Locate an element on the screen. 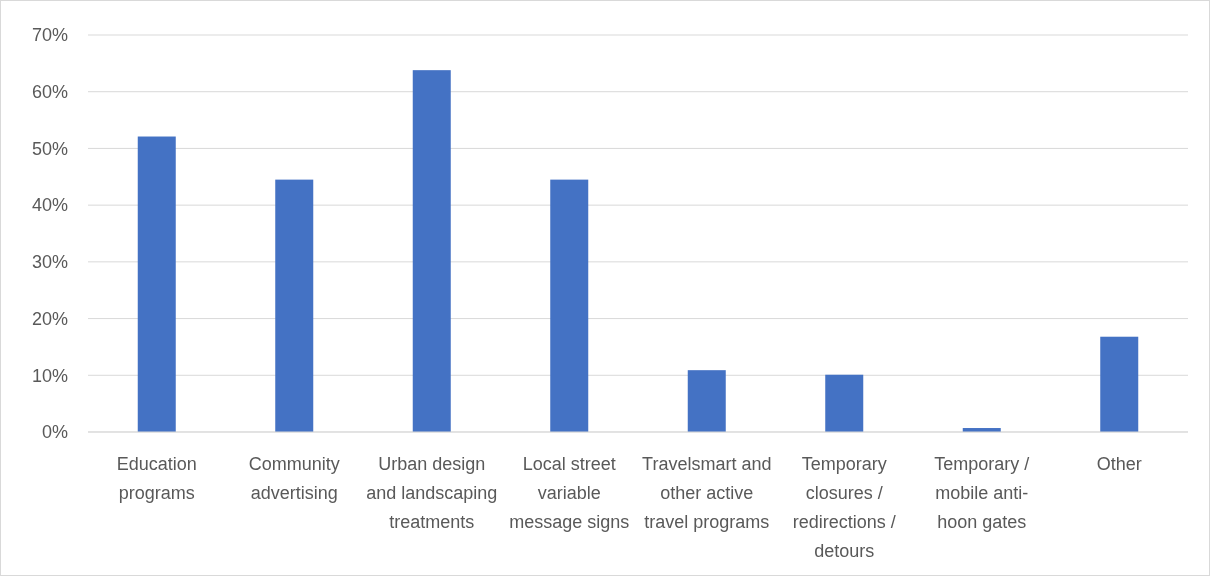 Image resolution: width=1210 pixels, height=576 pixels. y-tick-label: 40% is located at coordinates (49, 205).